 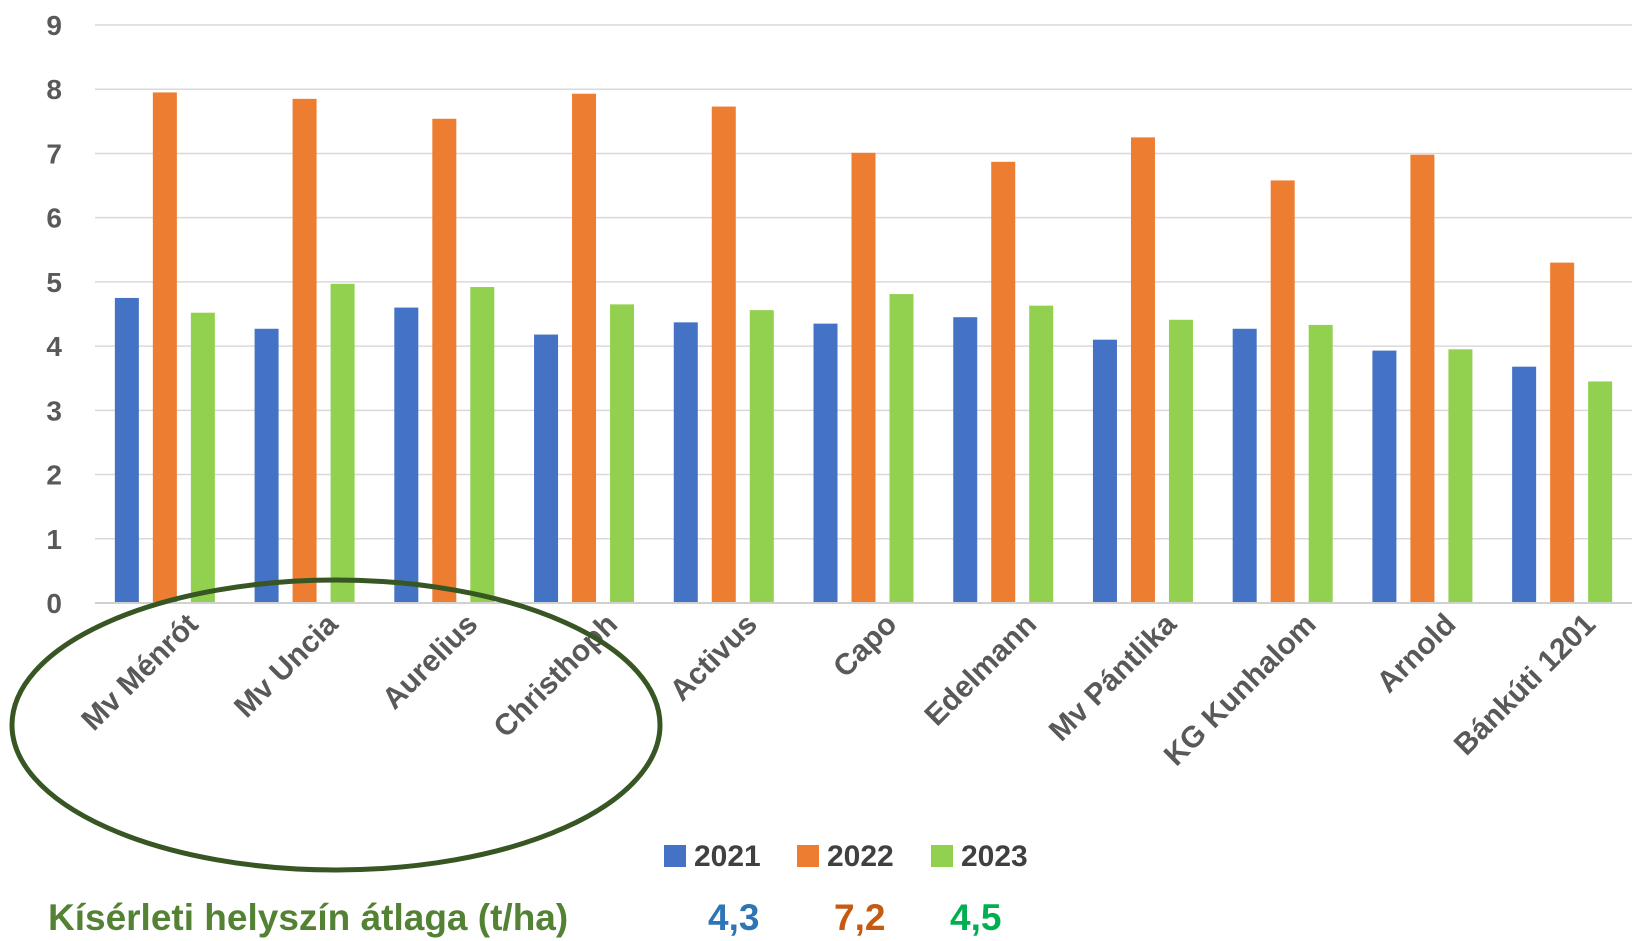 What do you see at coordinates (733, 917) in the screenshot?
I see `site-average-2021: 4,3` at bounding box center [733, 917].